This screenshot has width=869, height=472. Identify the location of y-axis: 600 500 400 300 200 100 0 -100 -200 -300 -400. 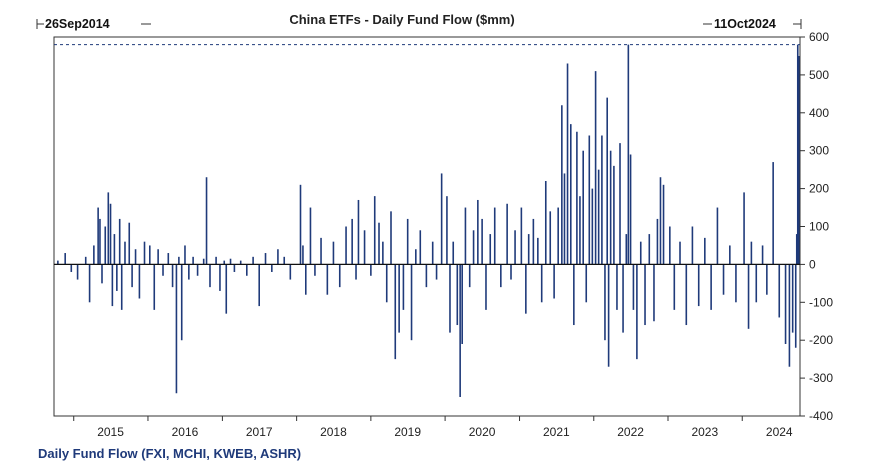
(816, 226).